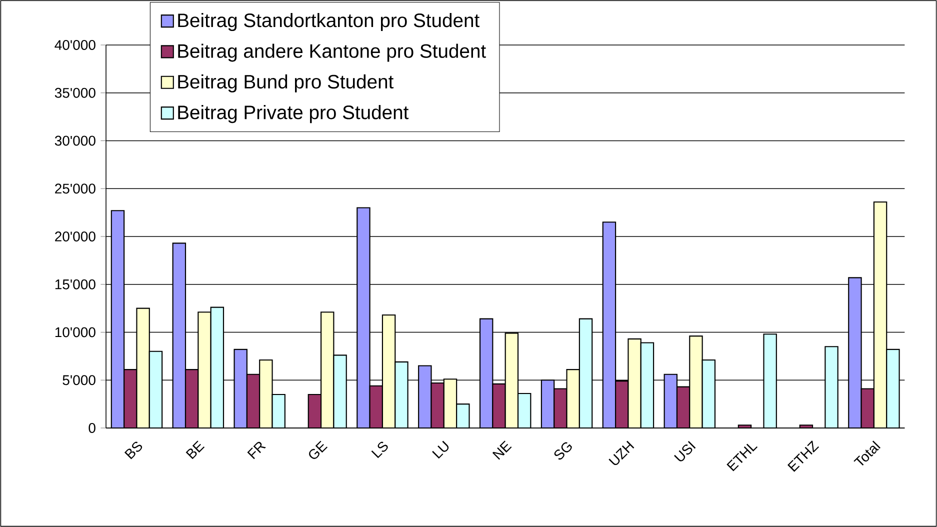 Image resolution: width=937 pixels, height=527 pixels. What do you see at coordinates (293, 114) in the screenshot?
I see `legend-label: Beitrag Private pro Student` at bounding box center [293, 114].